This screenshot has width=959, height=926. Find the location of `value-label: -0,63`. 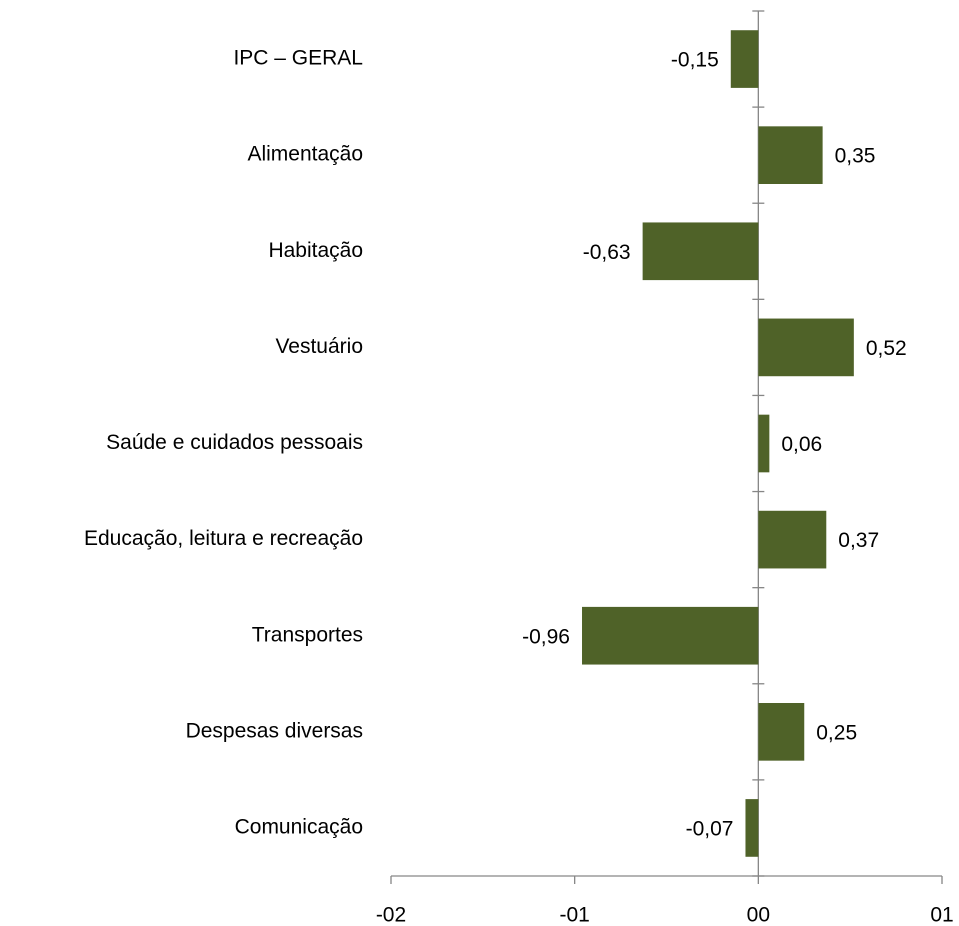

value-label: -0,63 is located at coordinates (607, 252).